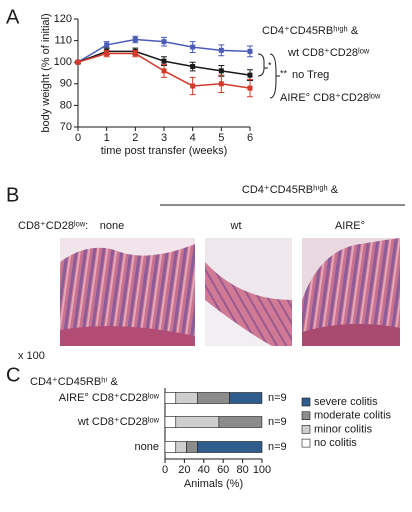 The height and width of the screenshot is (512, 412). What do you see at coordinates (164, 138) in the screenshot?
I see `x-tick-label: 3` at bounding box center [164, 138].